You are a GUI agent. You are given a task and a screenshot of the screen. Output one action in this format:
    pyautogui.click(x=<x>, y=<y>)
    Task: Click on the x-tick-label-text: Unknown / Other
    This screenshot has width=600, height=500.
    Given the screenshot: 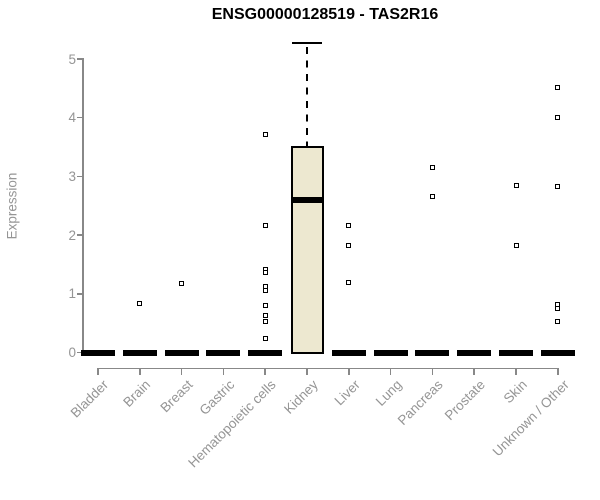 What is the action you would take?
    pyautogui.click(x=530, y=418)
    